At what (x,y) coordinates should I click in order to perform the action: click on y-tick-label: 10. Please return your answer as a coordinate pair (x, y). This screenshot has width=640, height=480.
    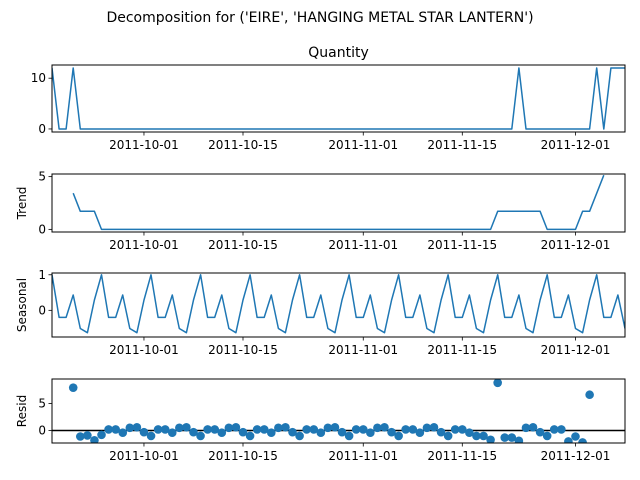
    Looking at the image, I should click on (38, 78).